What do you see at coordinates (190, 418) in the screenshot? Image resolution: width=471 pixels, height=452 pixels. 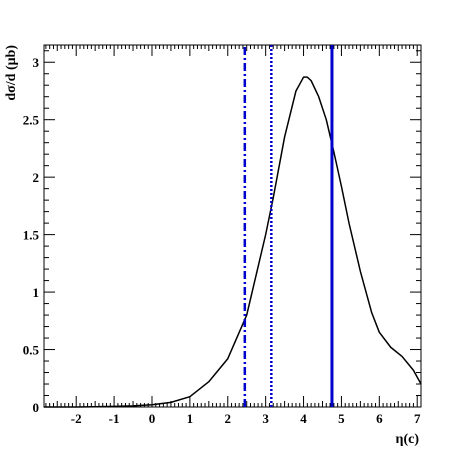 I see `x-tick-label: 1` at bounding box center [190, 418].